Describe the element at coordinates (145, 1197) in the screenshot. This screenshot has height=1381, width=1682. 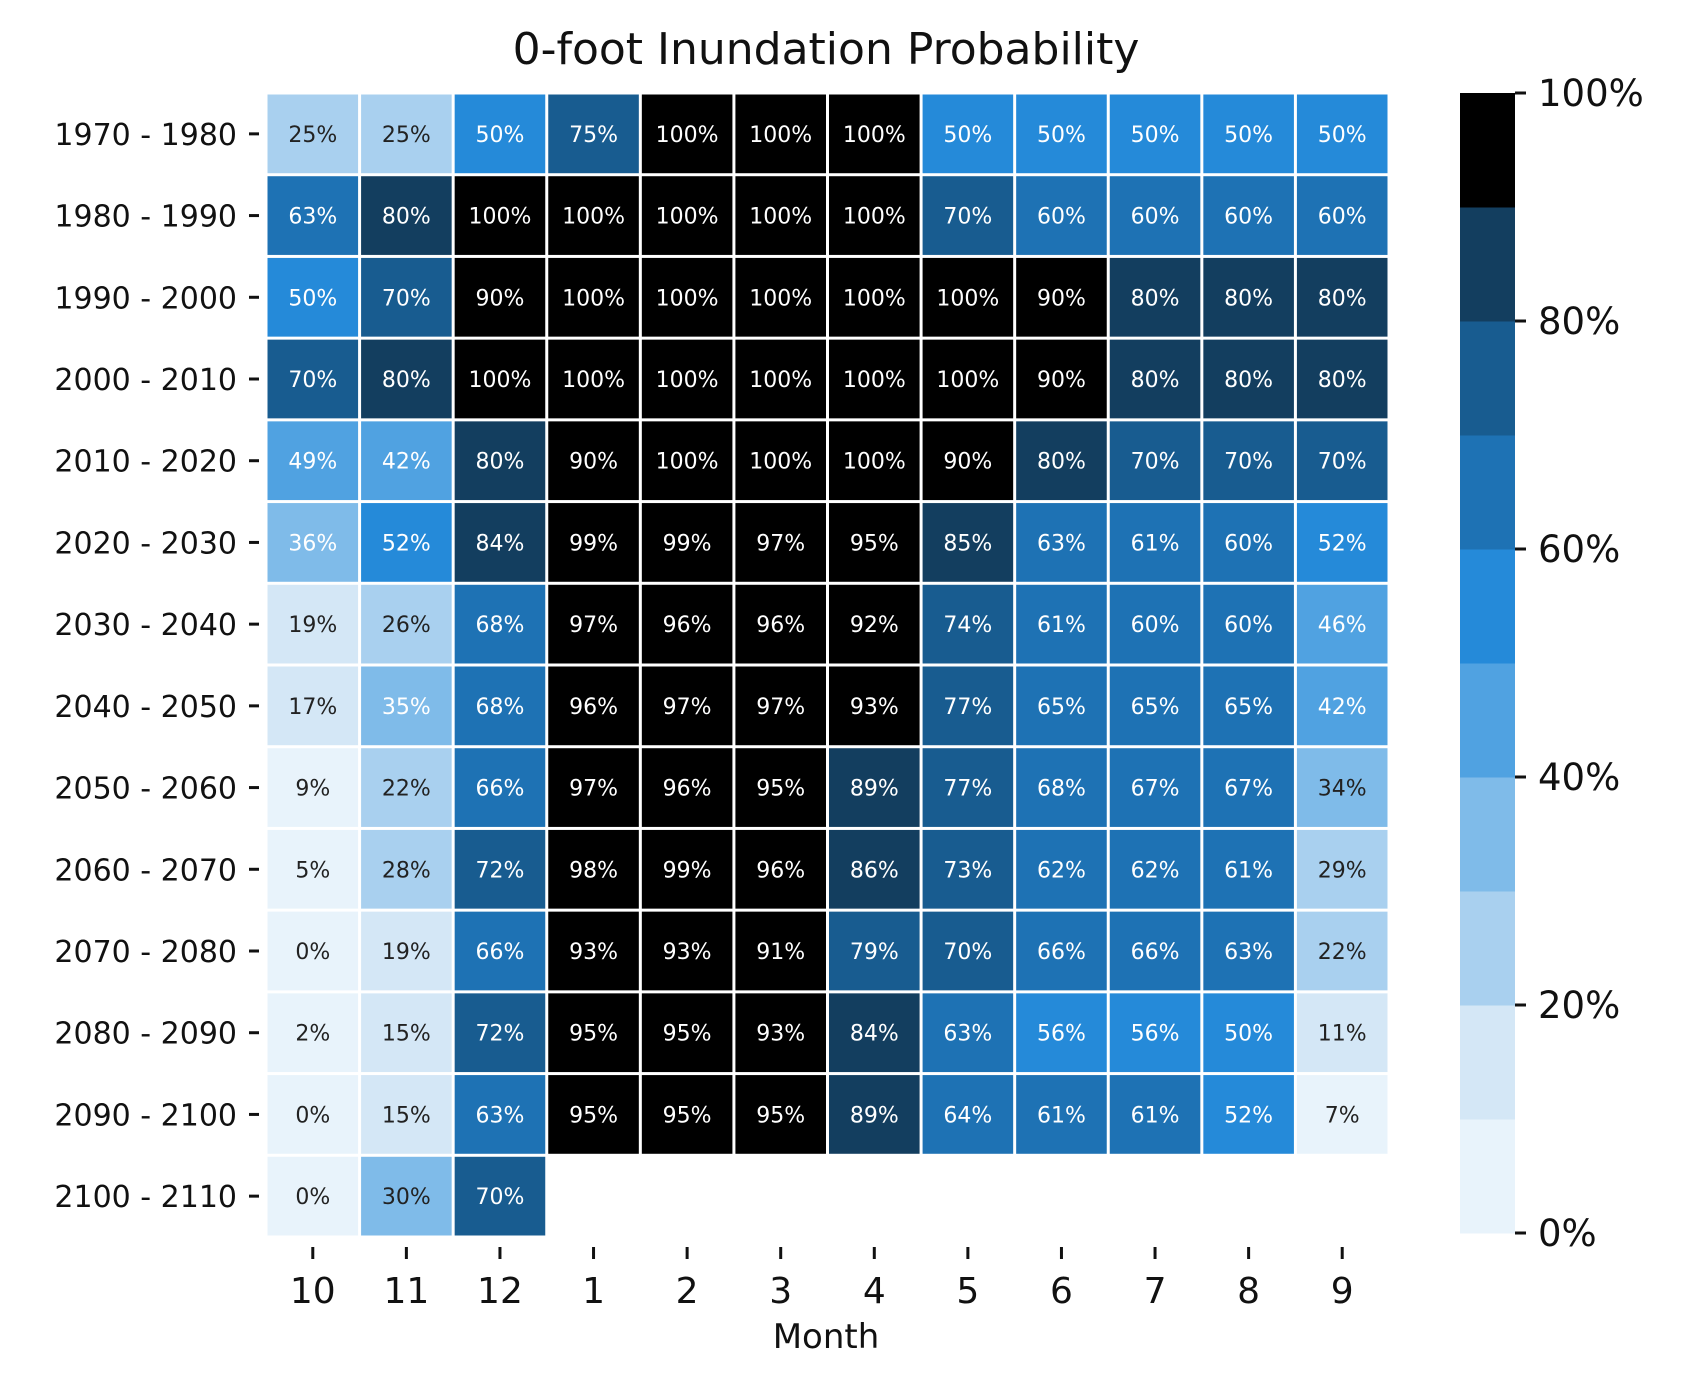
I see `y-axis-tick-label: 2100 - 2110` at that location.